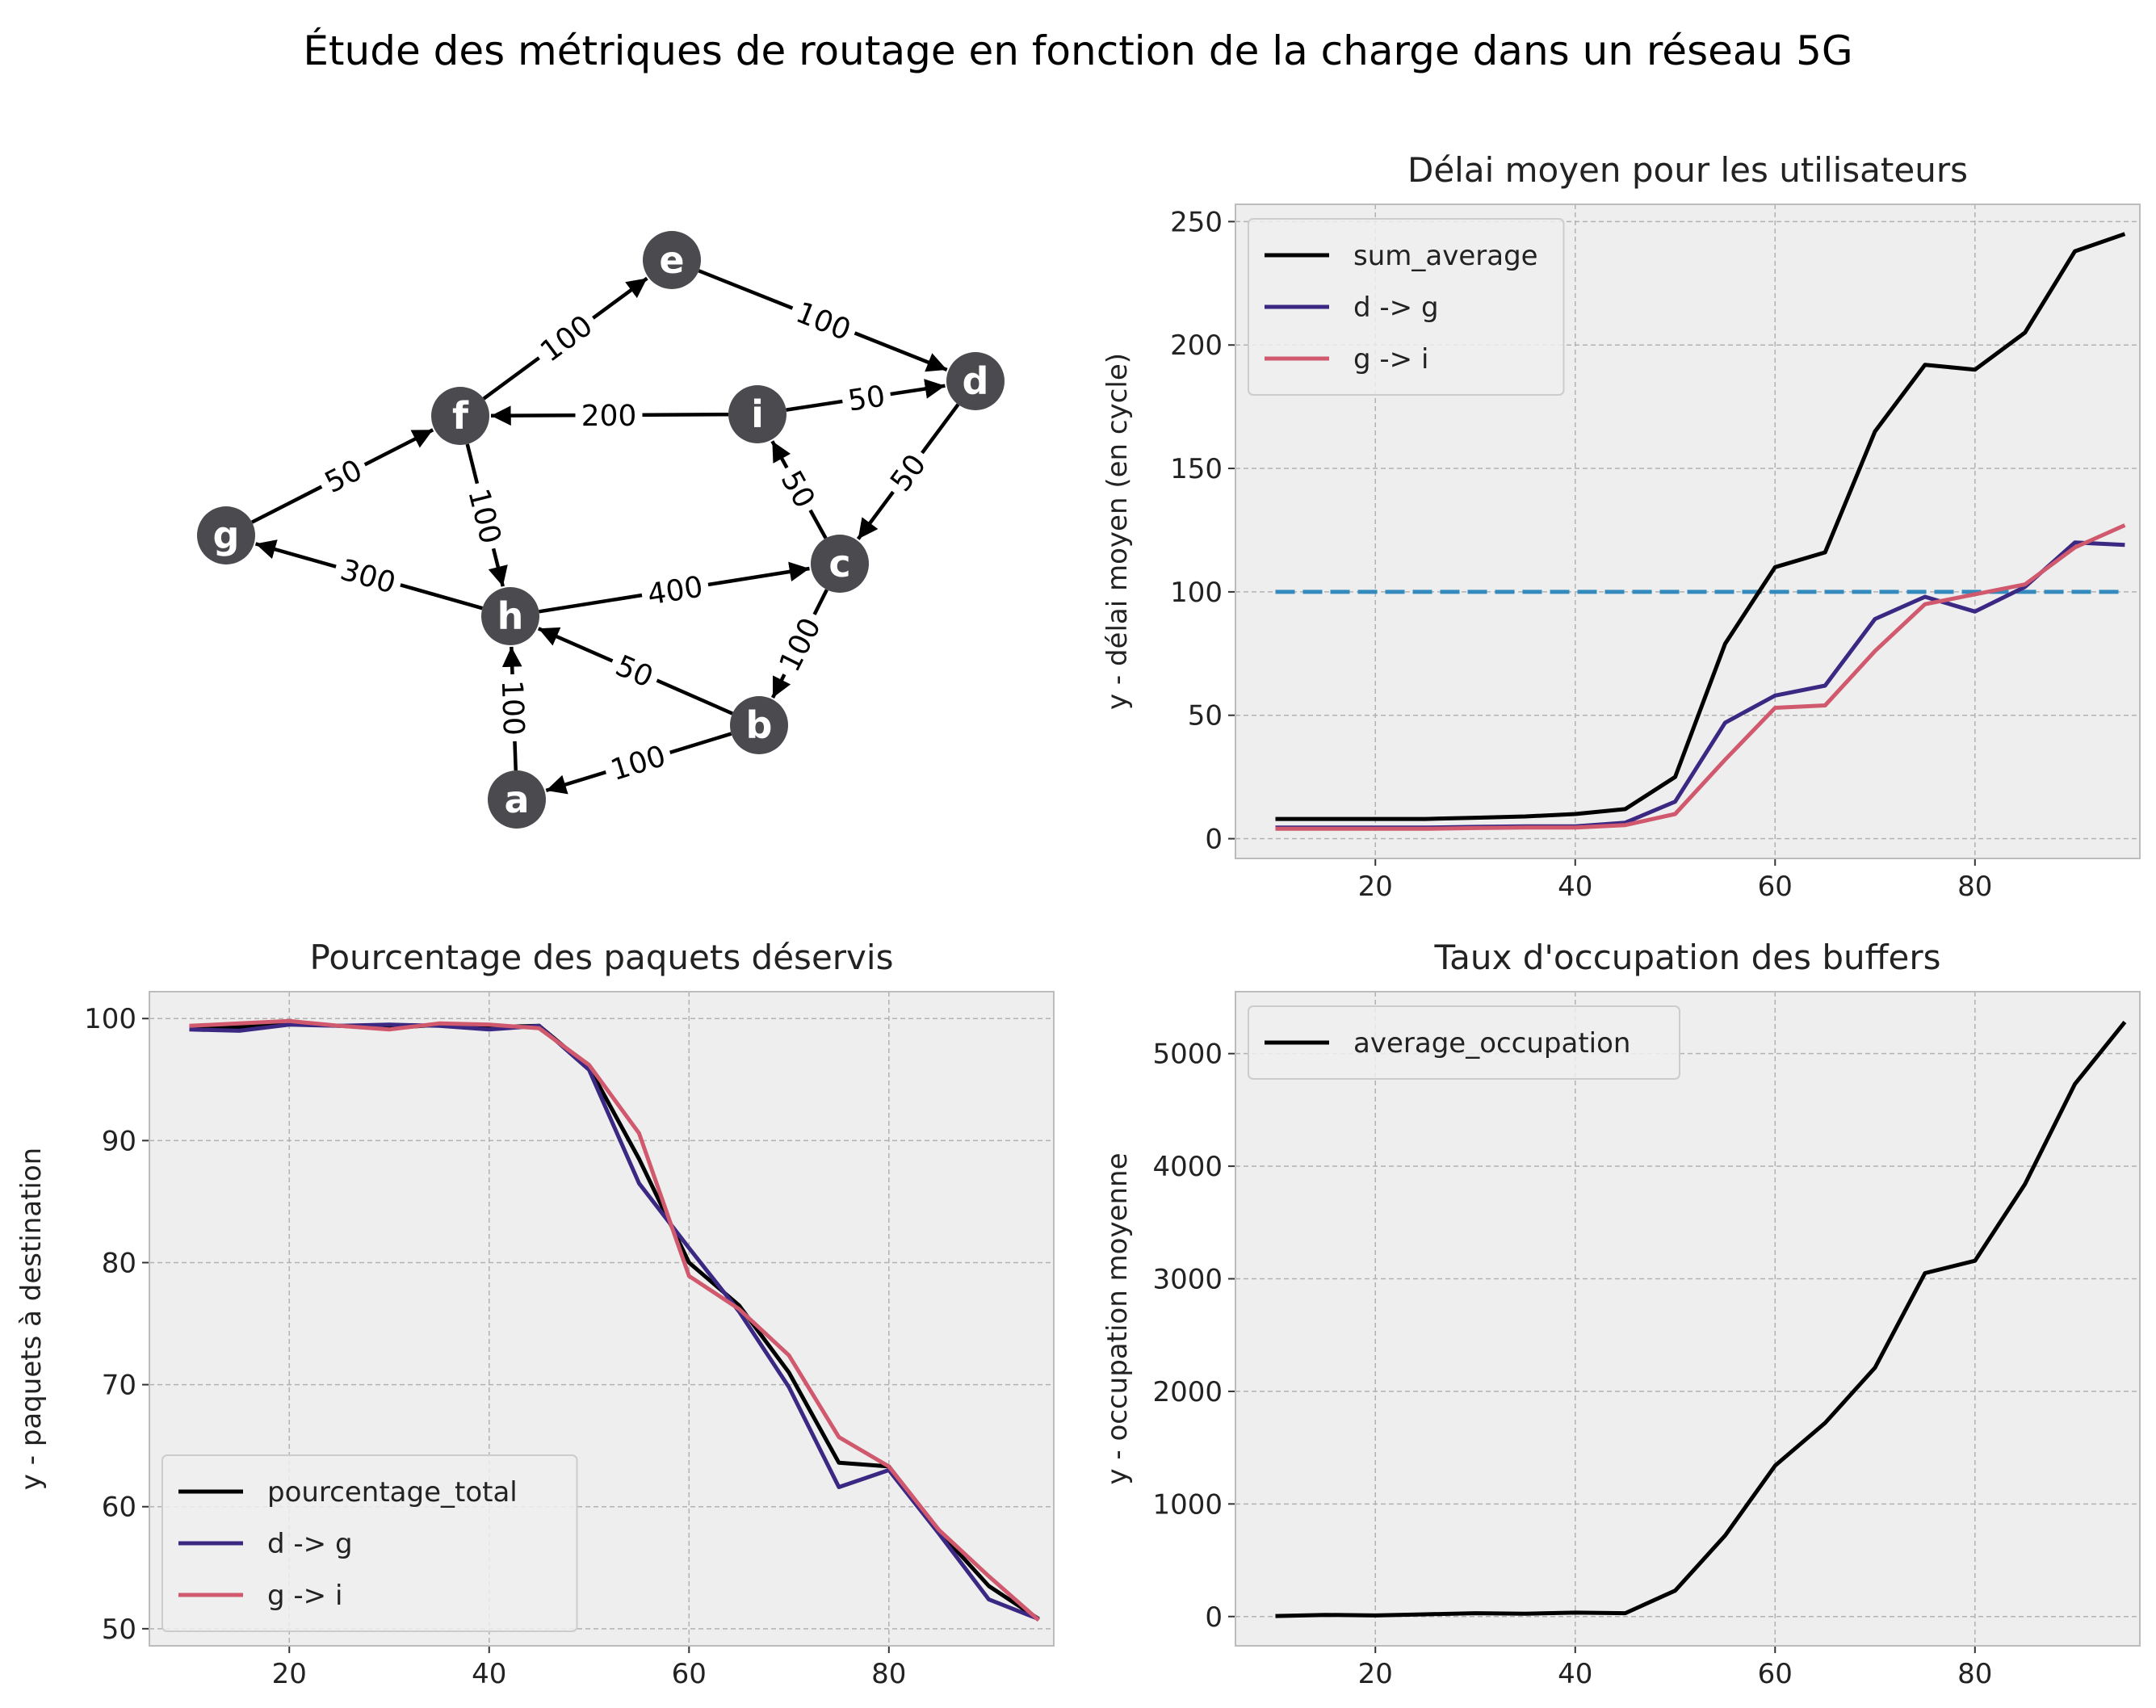 This screenshot has height=1708, width=2156. What do you see at coordinates (119, 1141) in the screenshot?
I see `y-tick-label: 90` at bounding box center [119, 1141].